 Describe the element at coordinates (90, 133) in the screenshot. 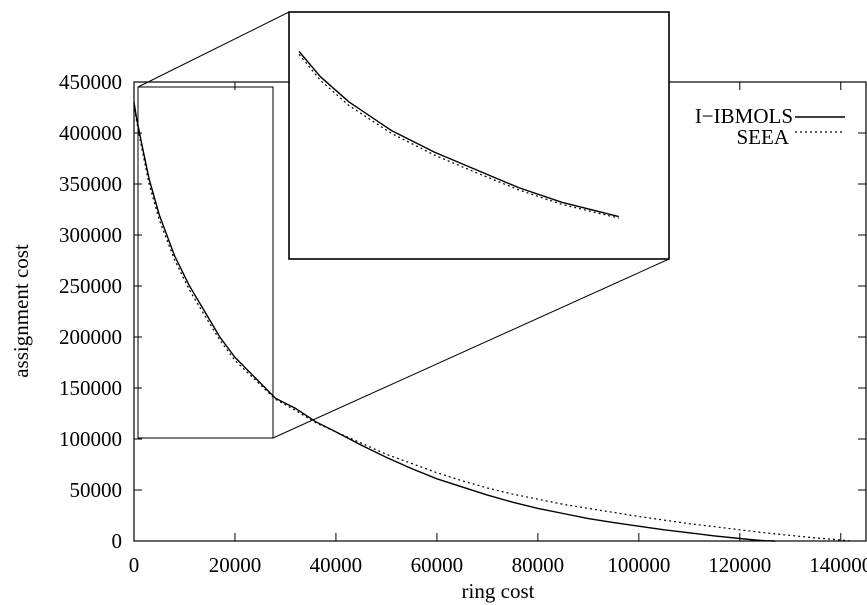

I see `y-tick-label: 400000` at that location.